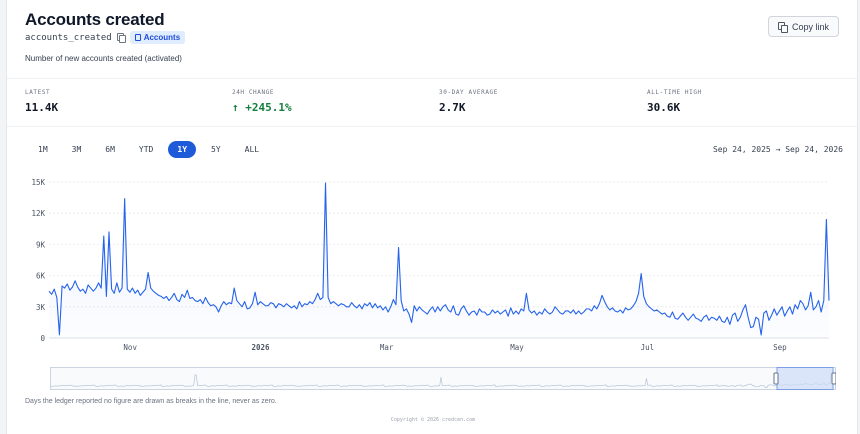  What do you see at coordinates (41, 244) in the screenshot?
I see `y-tick-label: 9K` at bounding box center [41, 244].